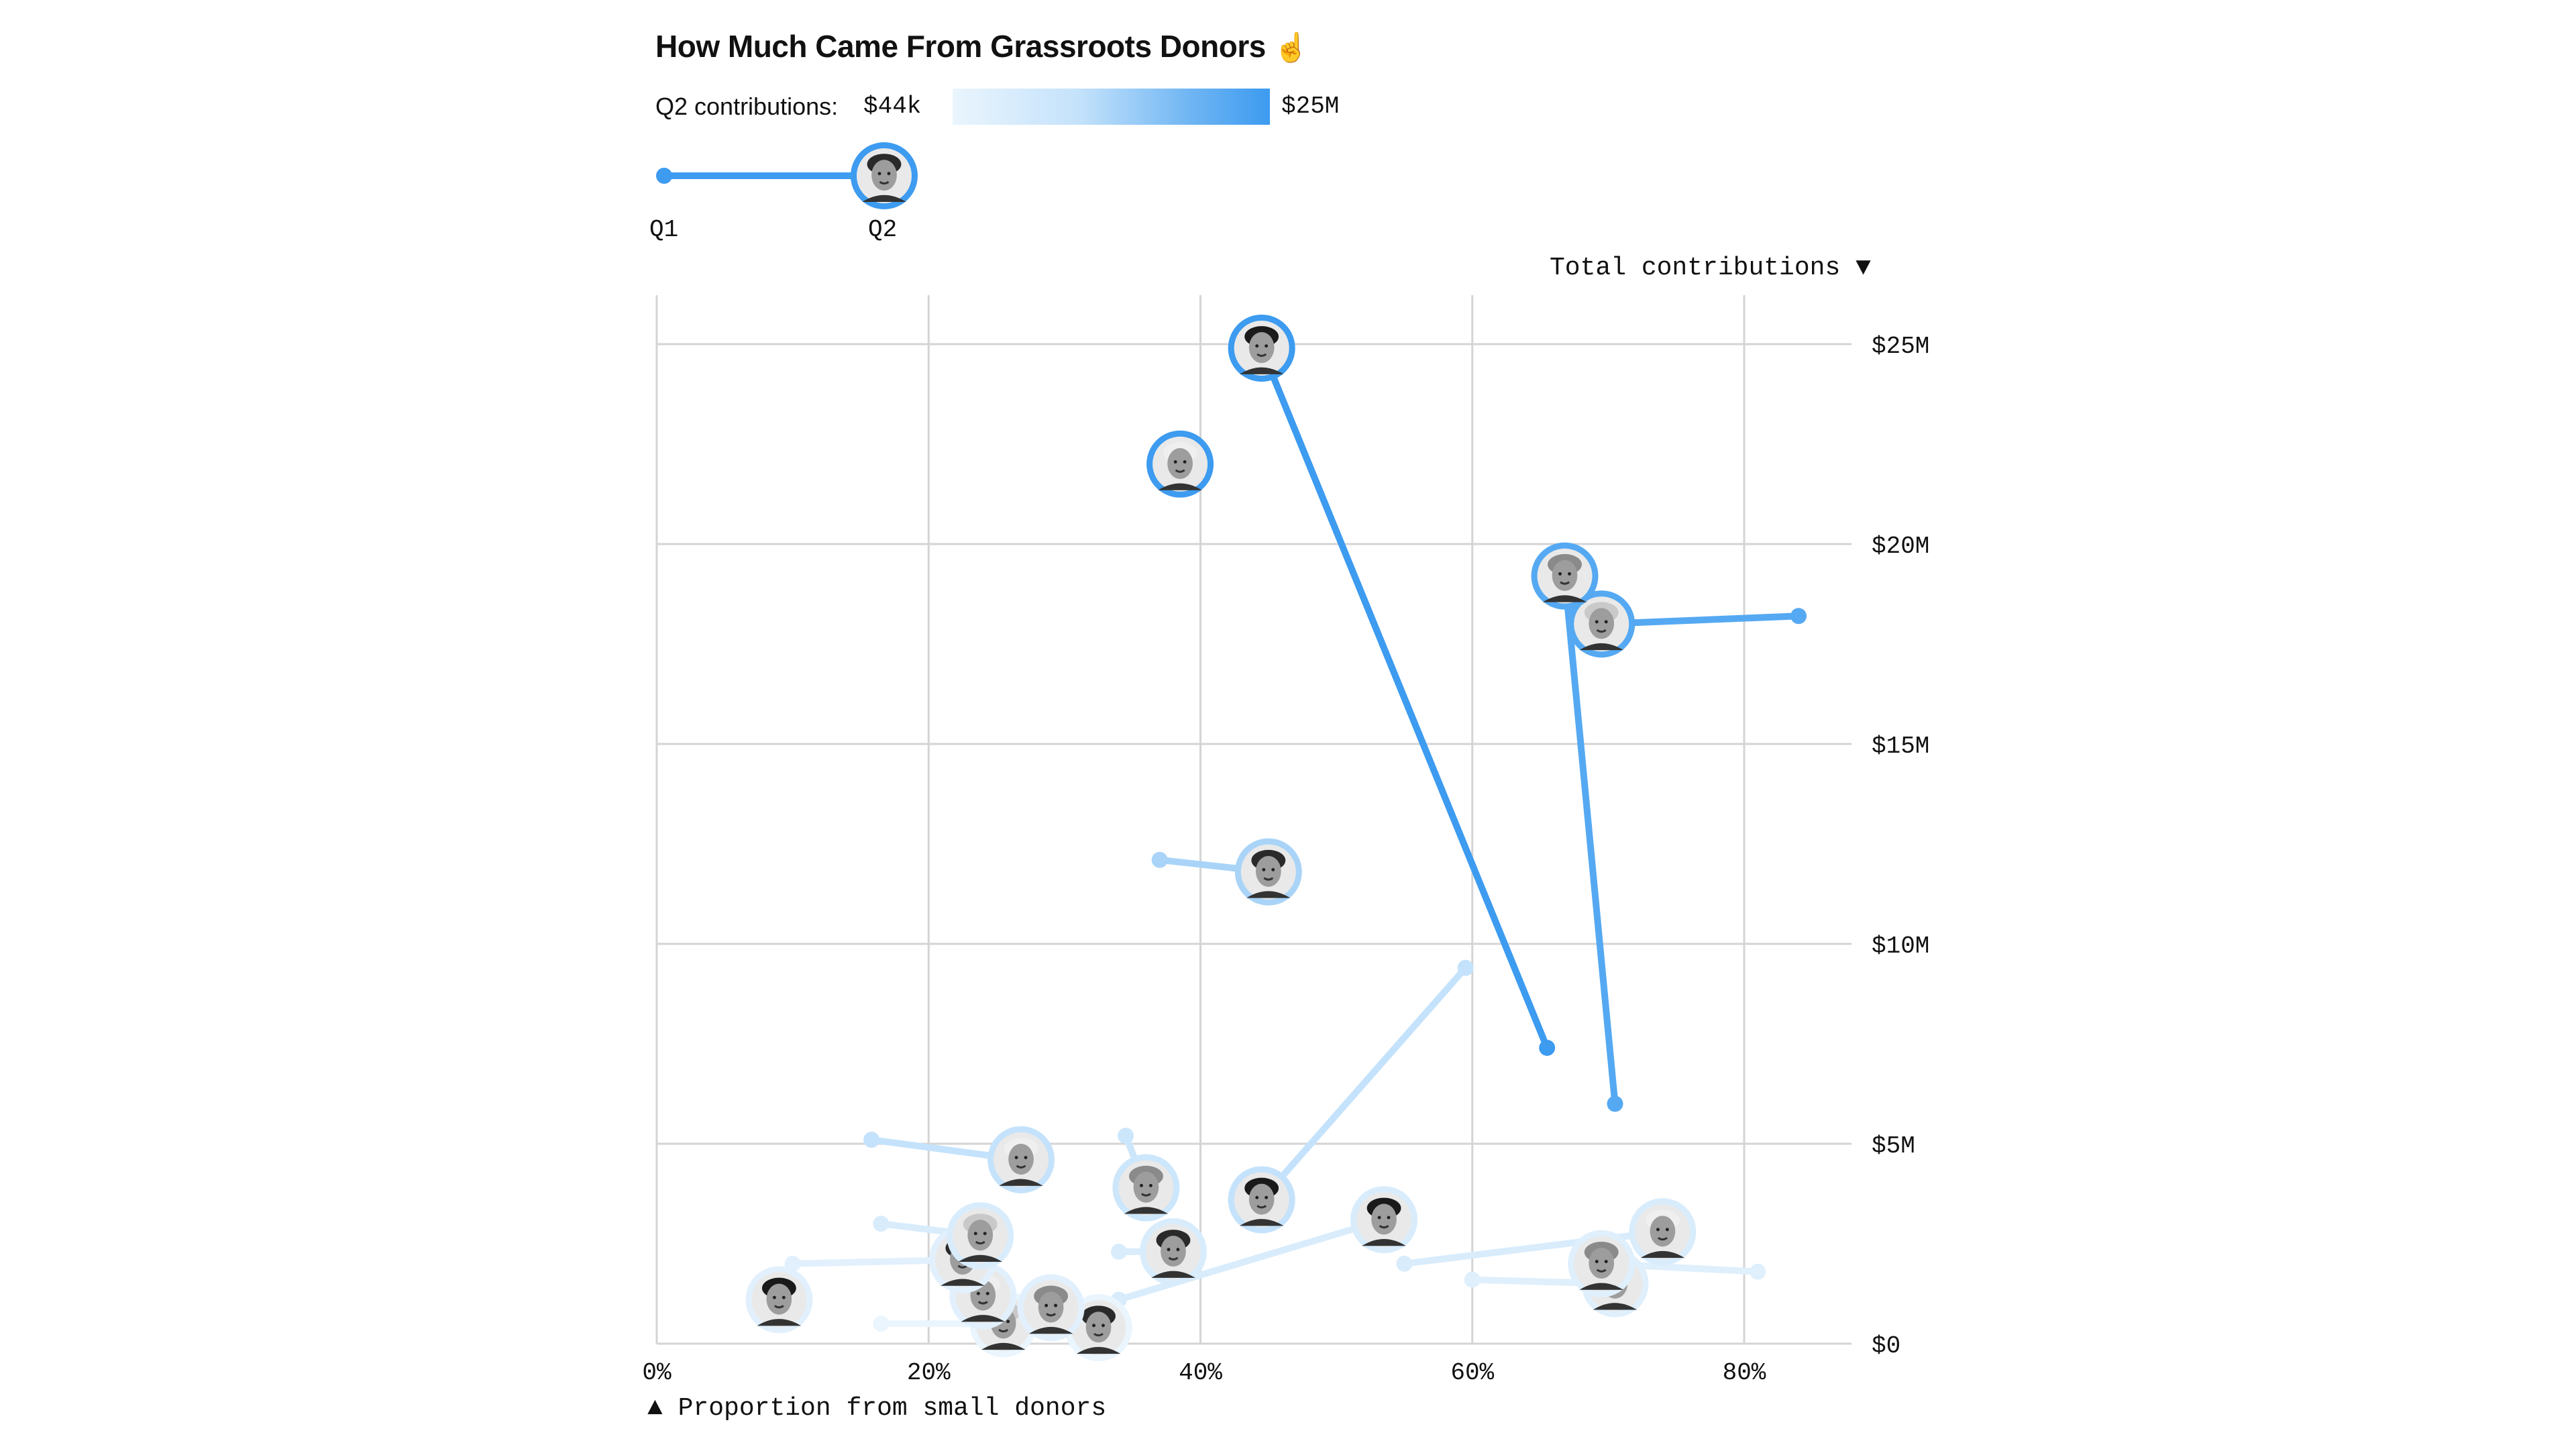 The image size is (2576, 1449). What do you see at coordinates (655, 1408) in the screenshot?
I see `x-axis-arrow-icon: ▲` at bounding box center [655, 1408].